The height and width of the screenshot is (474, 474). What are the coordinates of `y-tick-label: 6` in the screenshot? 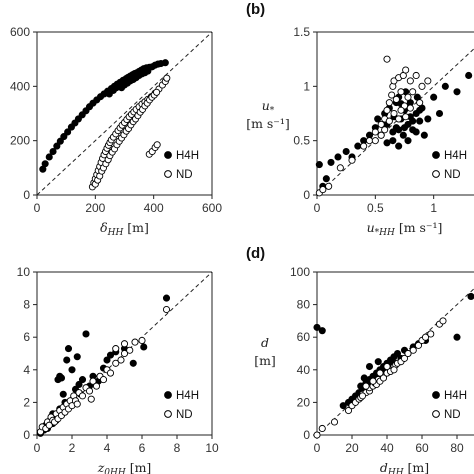 It's located at (26, 337).